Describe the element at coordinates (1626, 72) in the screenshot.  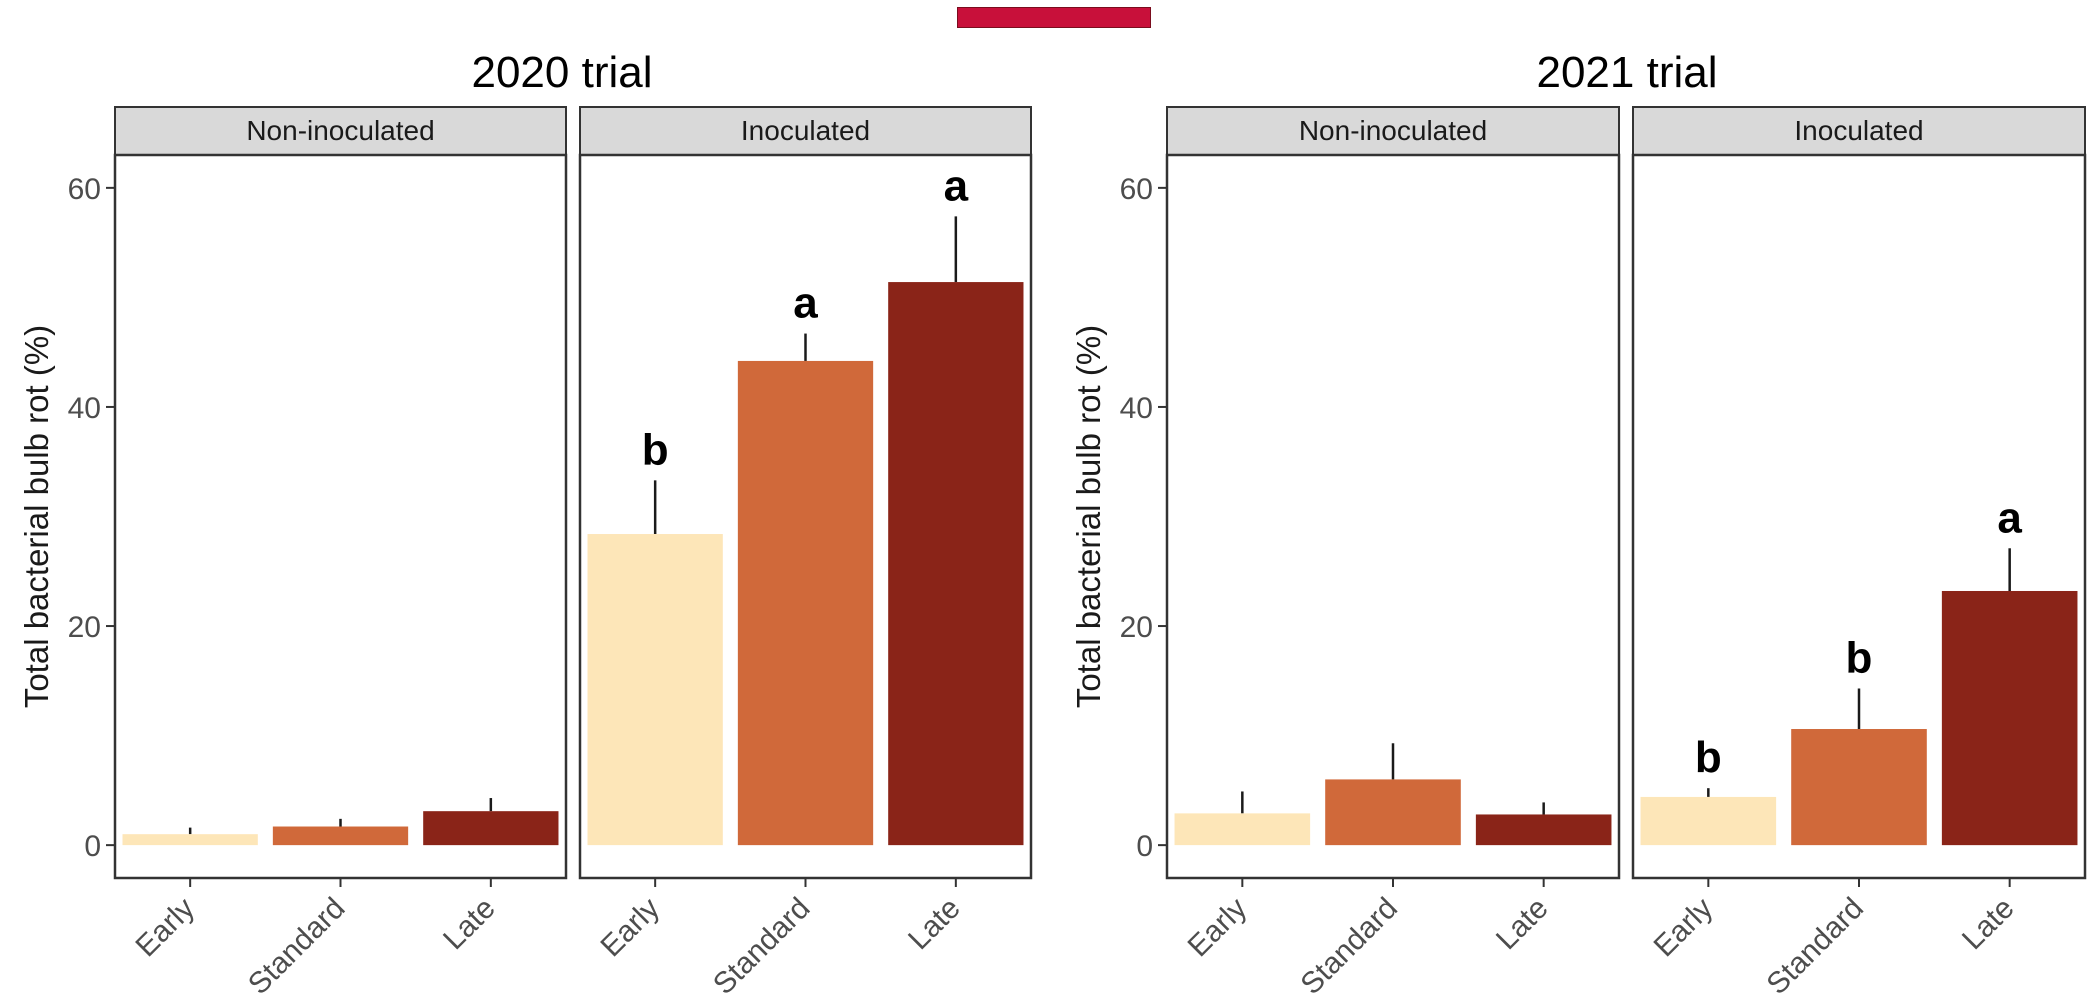
I see `chart-title: 2021 trial` at that location.